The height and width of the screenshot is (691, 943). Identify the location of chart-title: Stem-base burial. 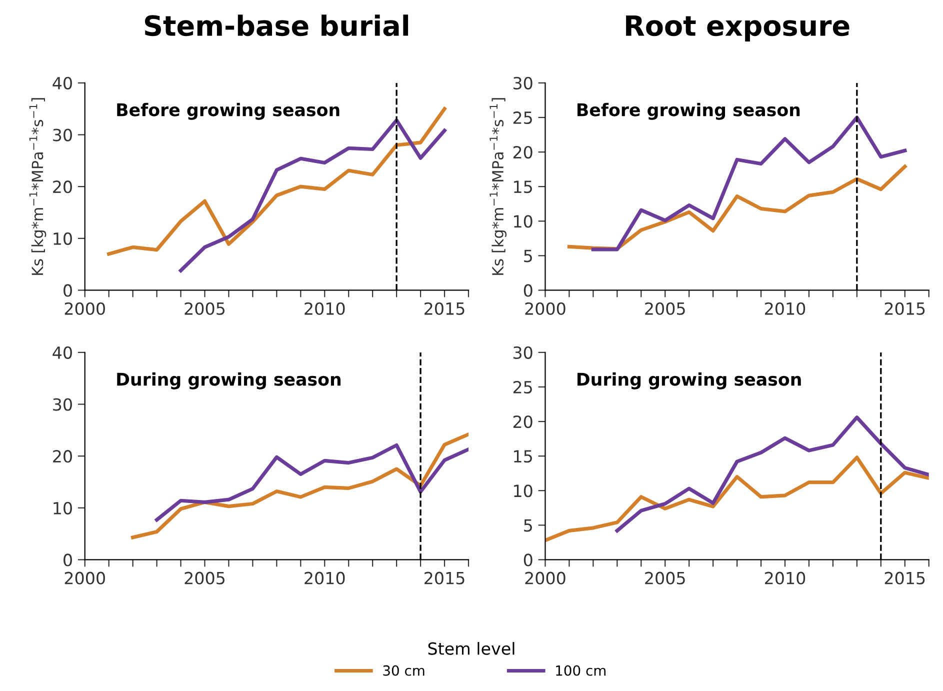
(276, 25).